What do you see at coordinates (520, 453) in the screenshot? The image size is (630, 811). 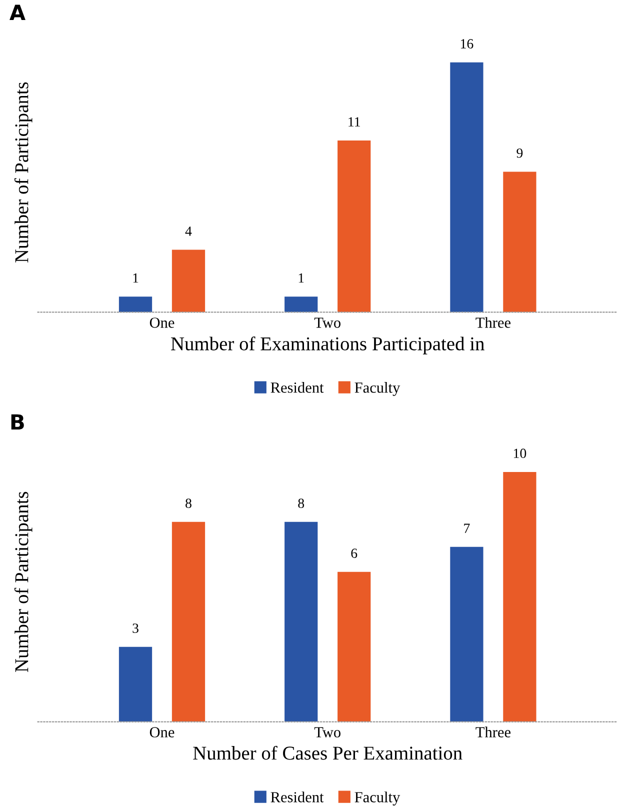 I see `data-label: 10` at bounding box center [520, 453].